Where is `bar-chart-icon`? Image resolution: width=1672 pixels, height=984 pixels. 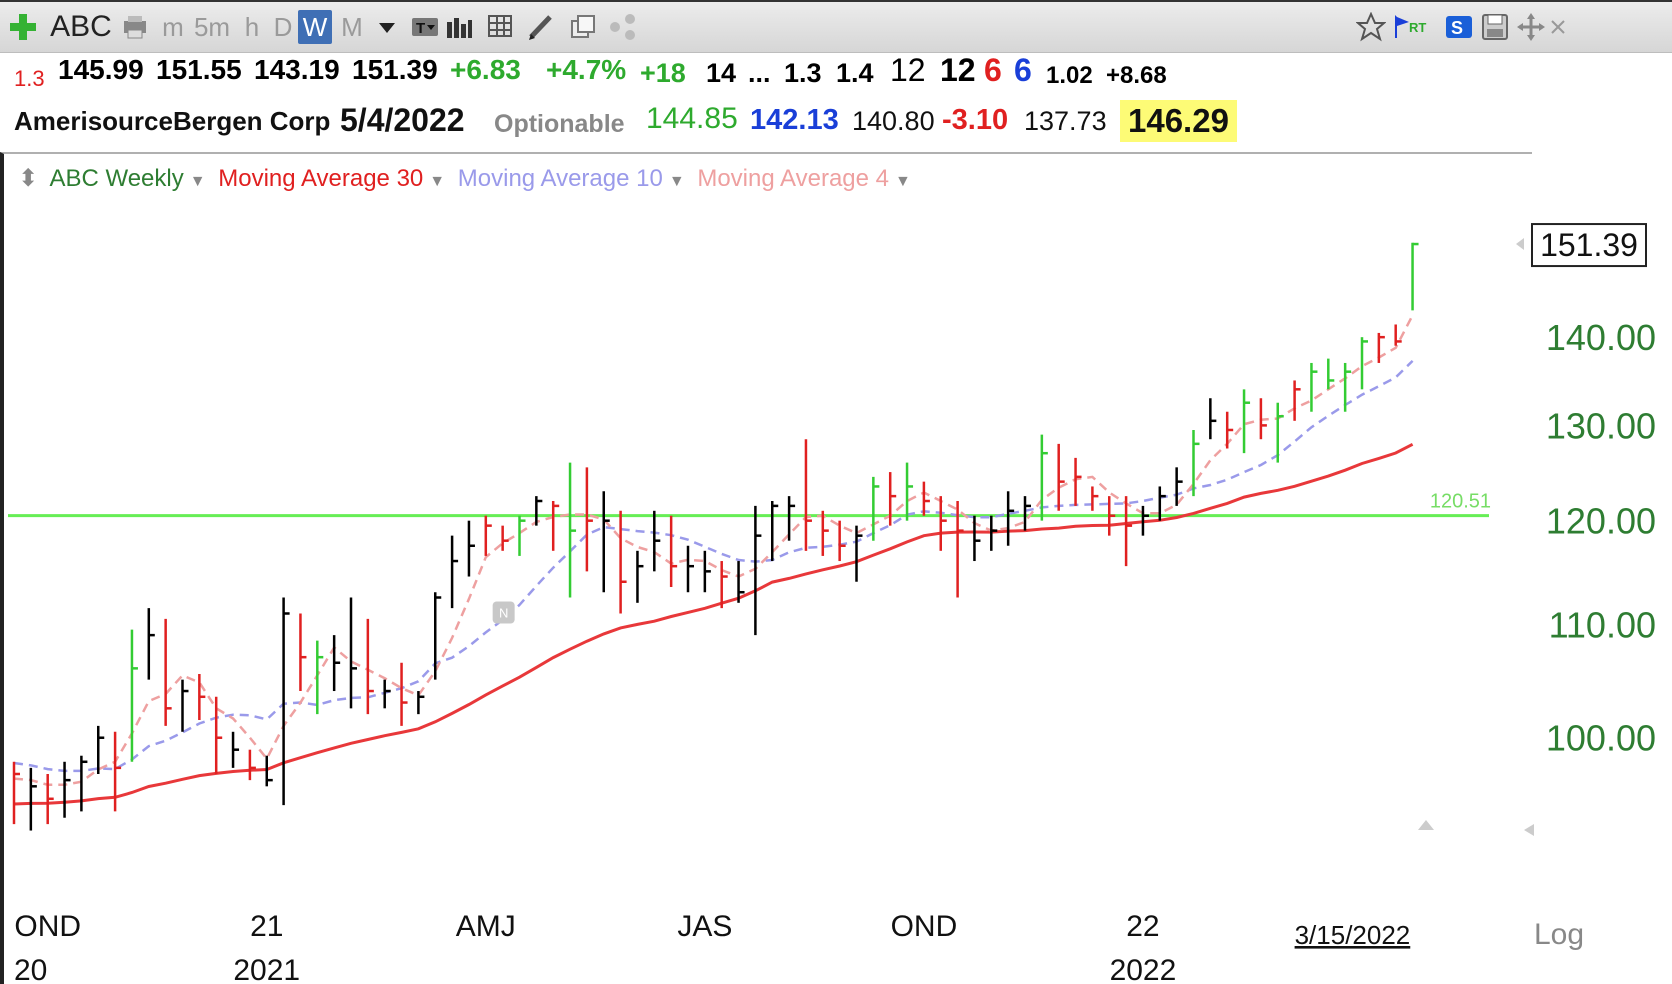
bar-chart-icon is located at coordinates (459, 27).